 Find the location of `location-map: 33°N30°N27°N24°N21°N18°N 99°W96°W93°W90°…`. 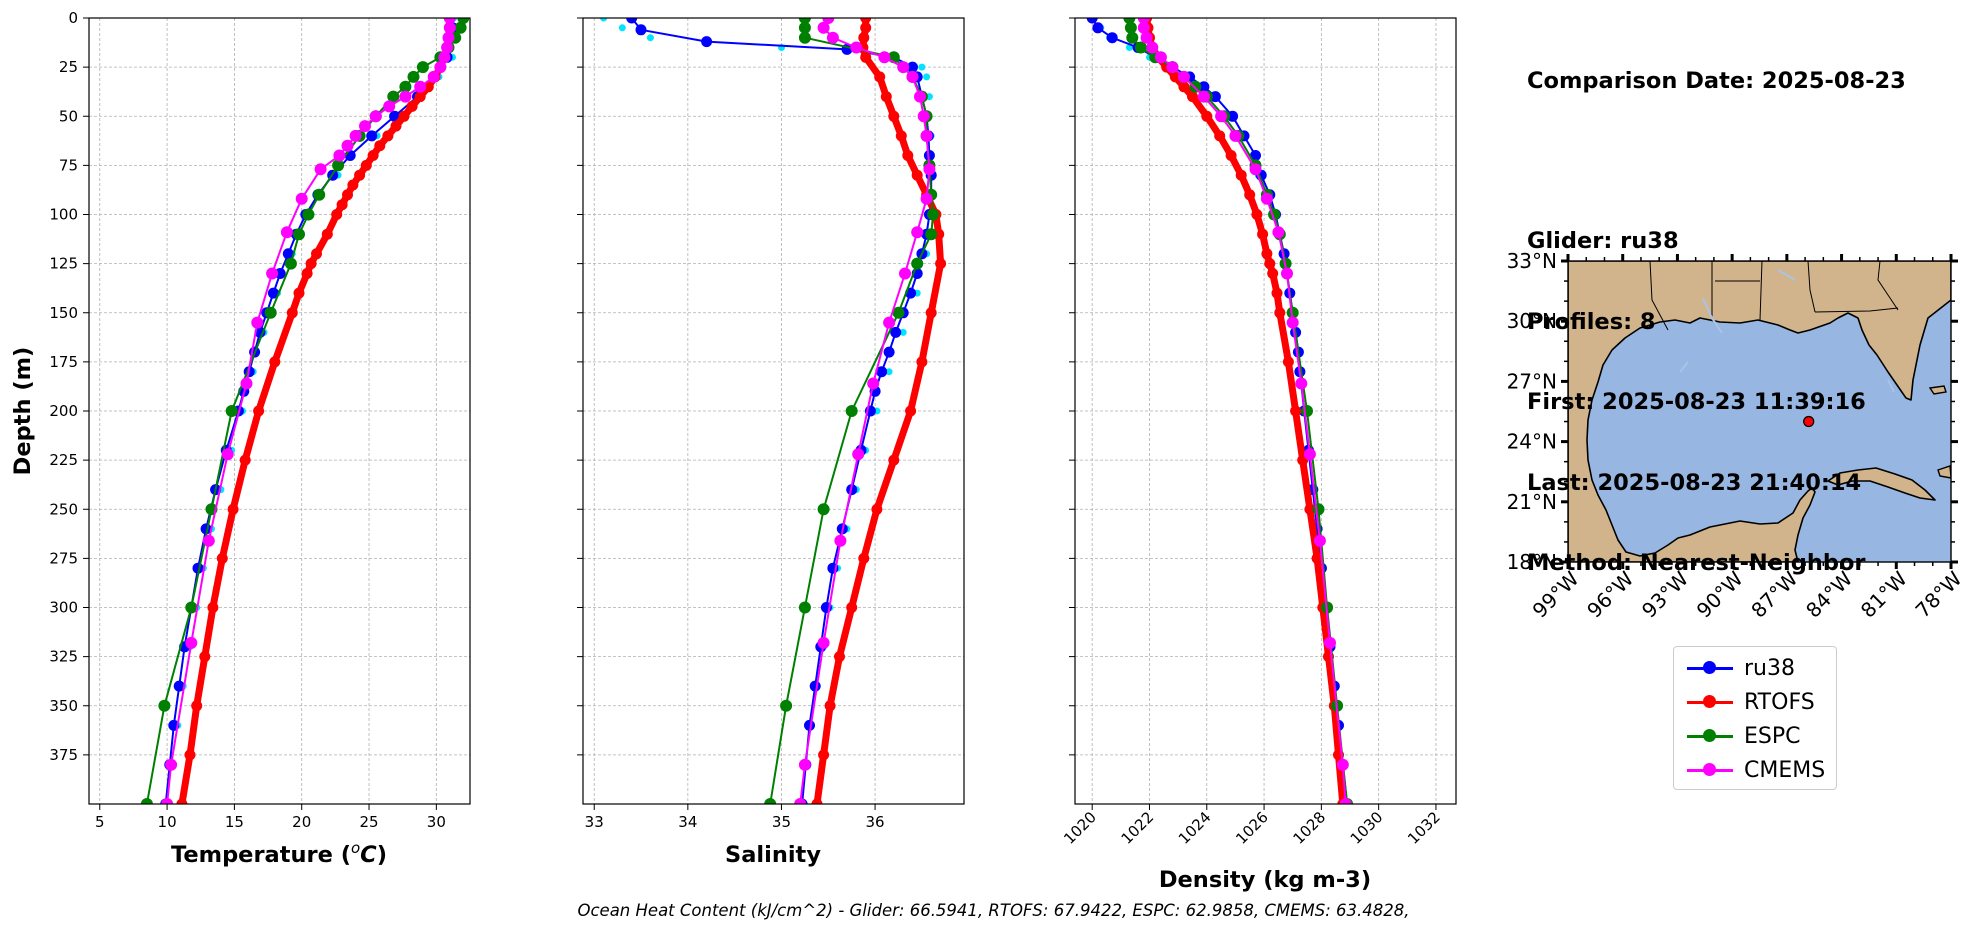

location-map: 33°N30°N27°N24°N21°N18°N 99°W96°W93°W90°… is located at coordinates (1737, 436).